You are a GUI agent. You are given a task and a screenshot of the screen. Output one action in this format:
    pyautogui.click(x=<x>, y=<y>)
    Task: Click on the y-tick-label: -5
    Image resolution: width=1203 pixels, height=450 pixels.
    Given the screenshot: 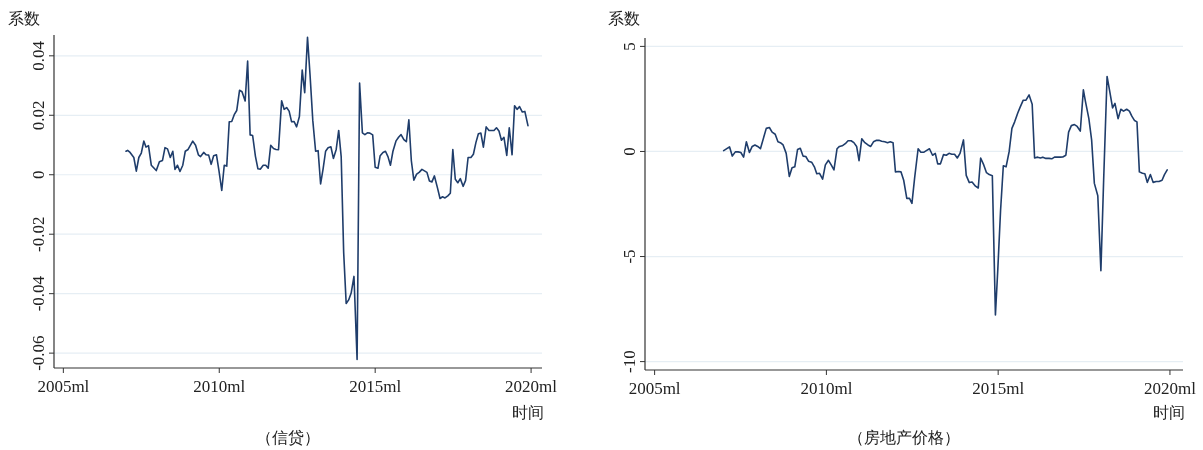 What is the action you would take?
    pyautogui.click(x=629, y=256)
    